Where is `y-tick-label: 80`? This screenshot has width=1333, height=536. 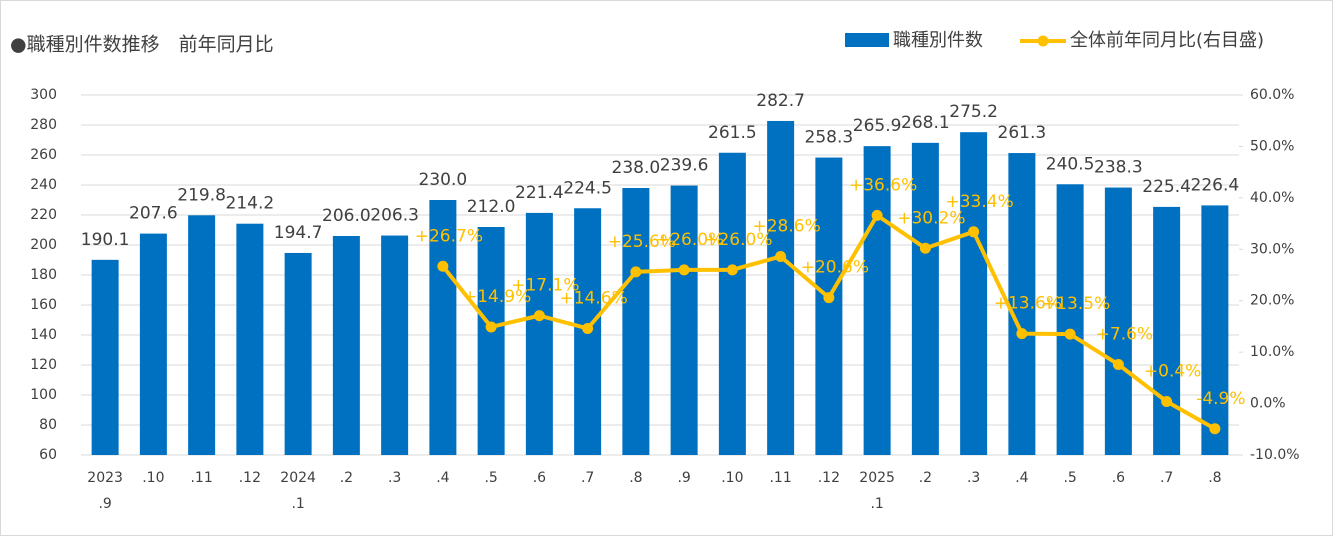
y-tick-label: 80 is located at coordinates (48, 425).